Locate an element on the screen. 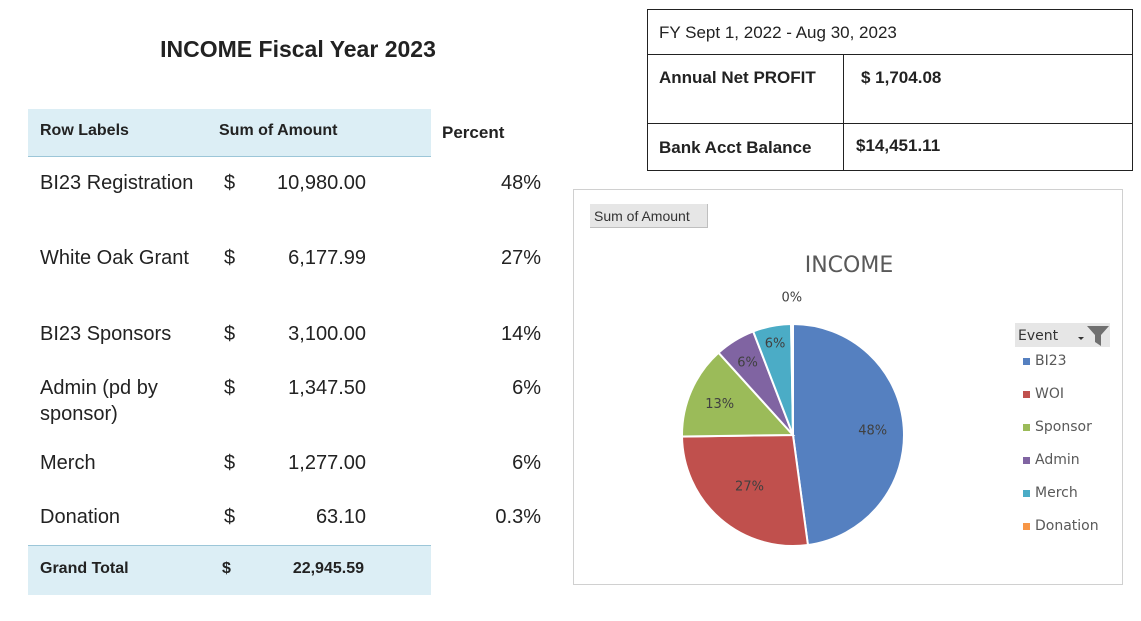  row-percent: 14% is located at coordinates (520, 334).